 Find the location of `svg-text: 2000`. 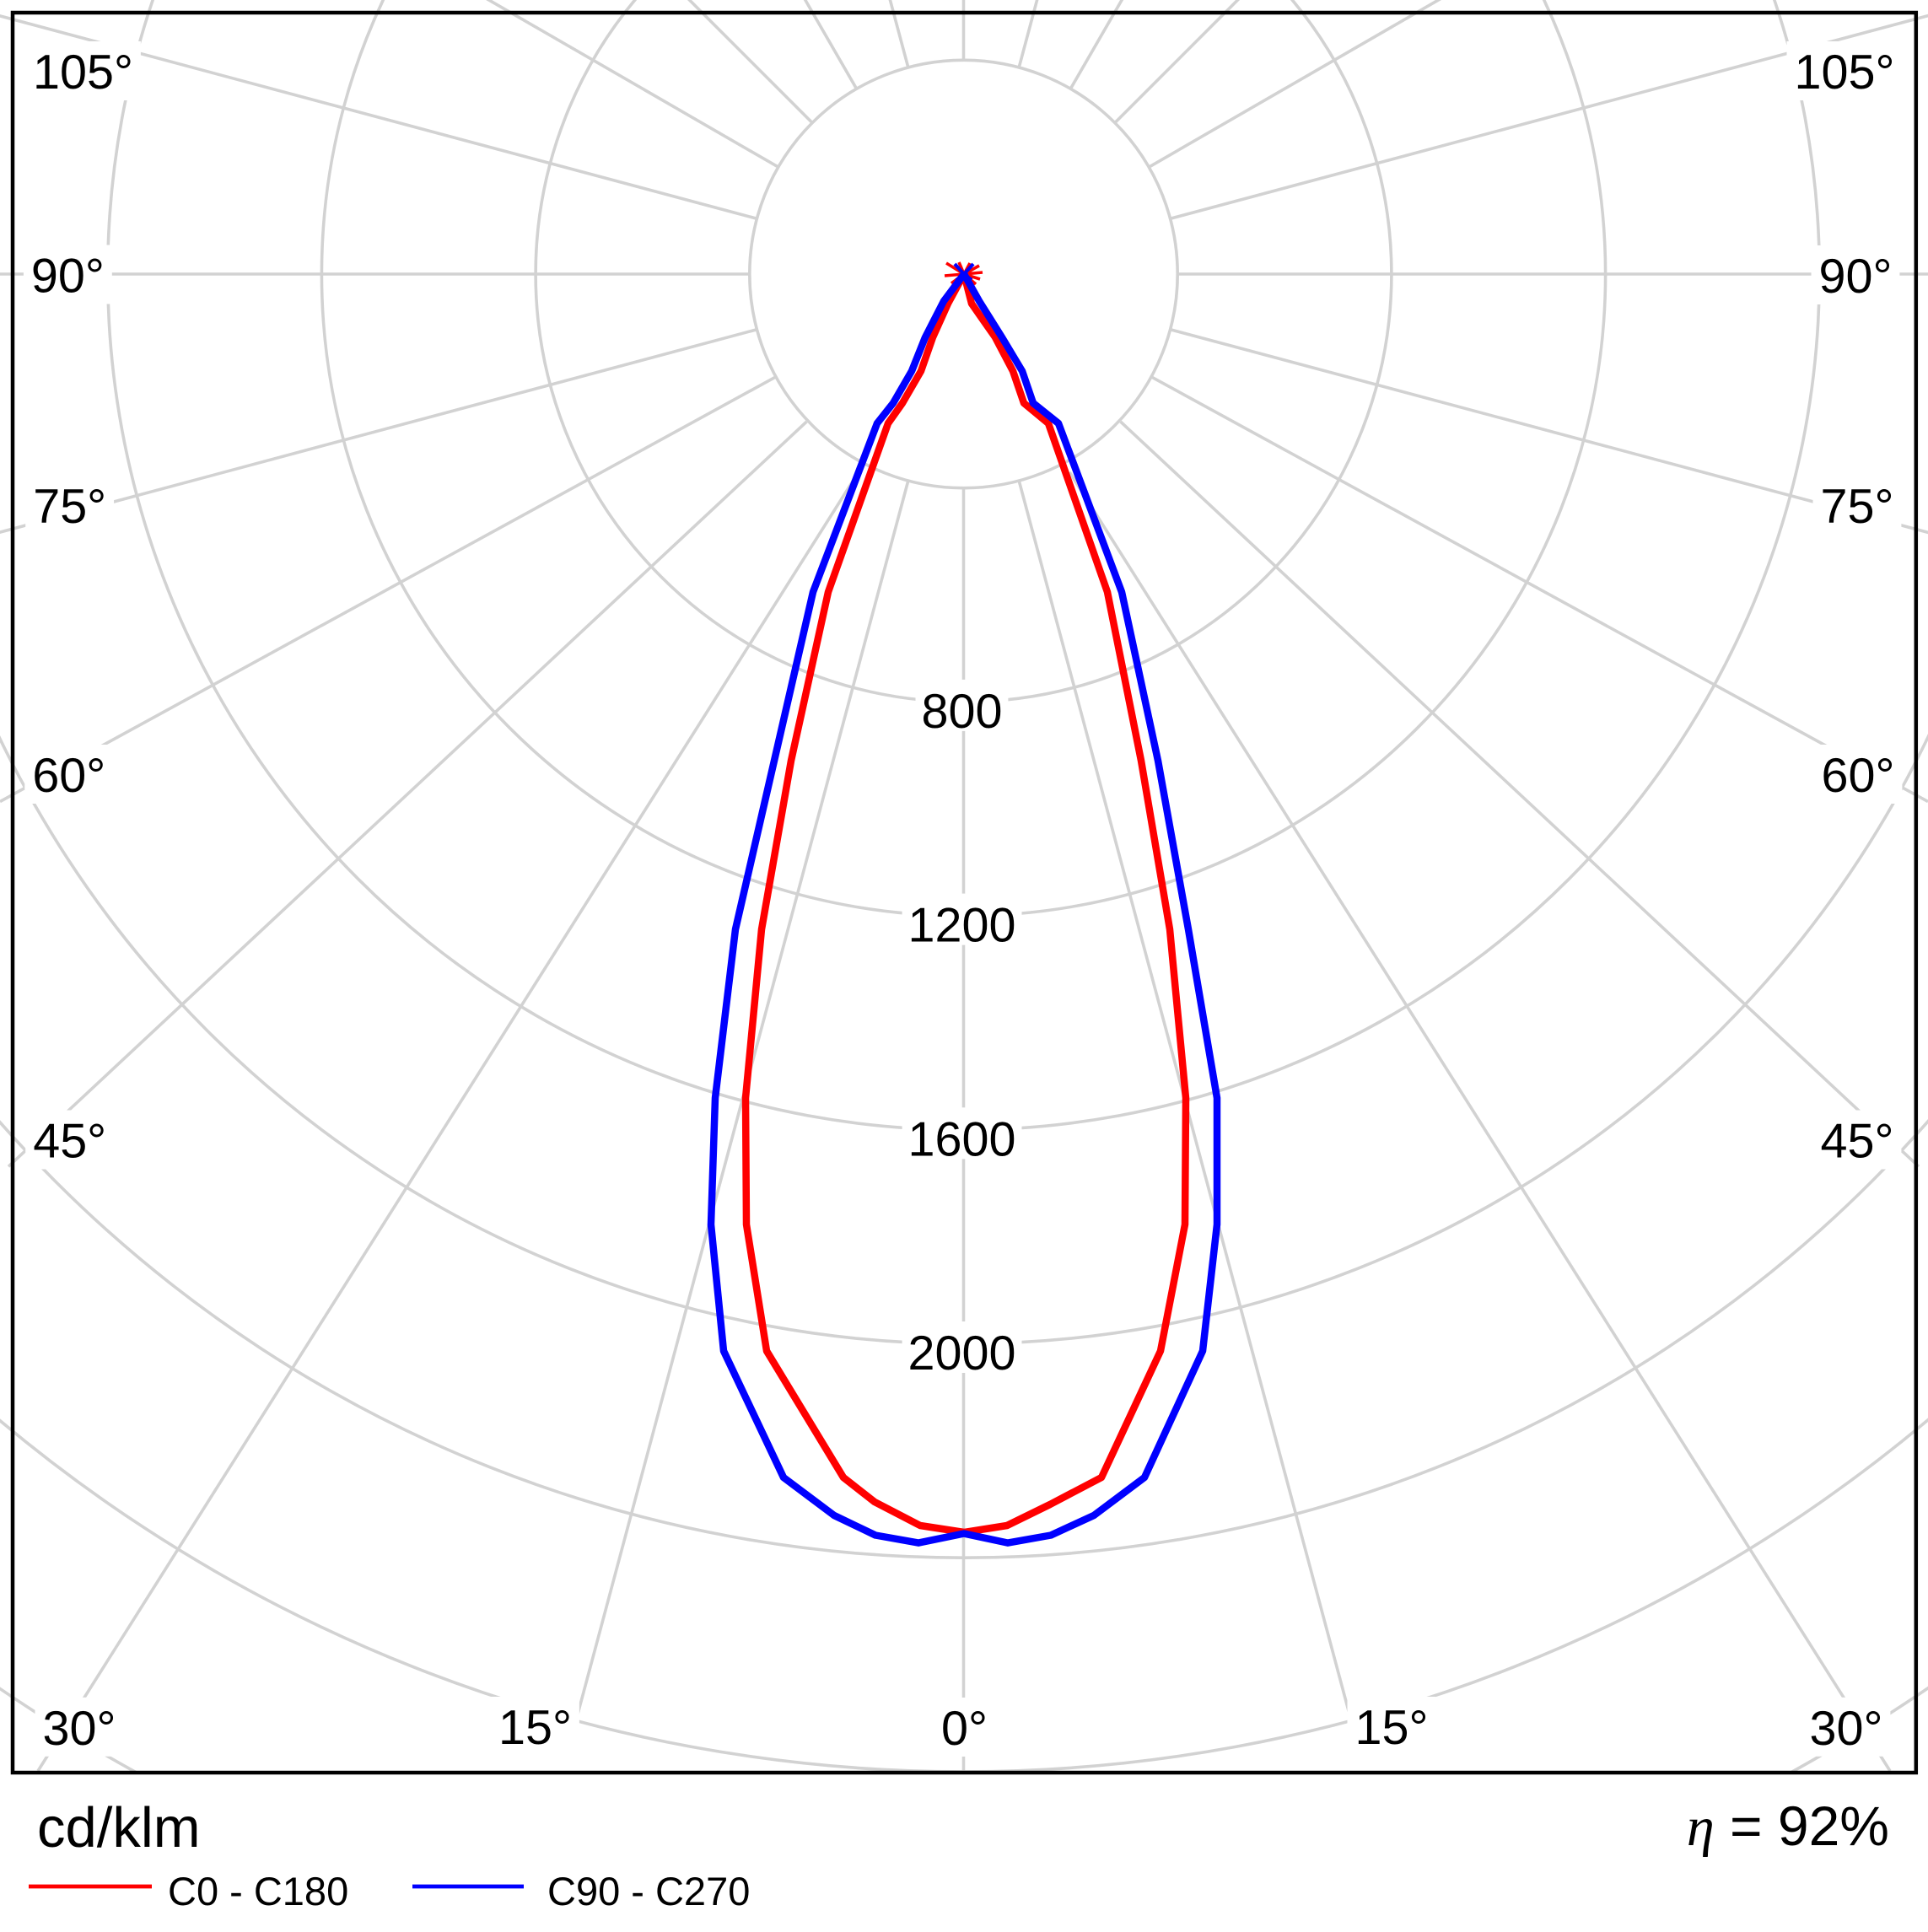

svg-text: 2000 is located at coordinates (962, 1354).